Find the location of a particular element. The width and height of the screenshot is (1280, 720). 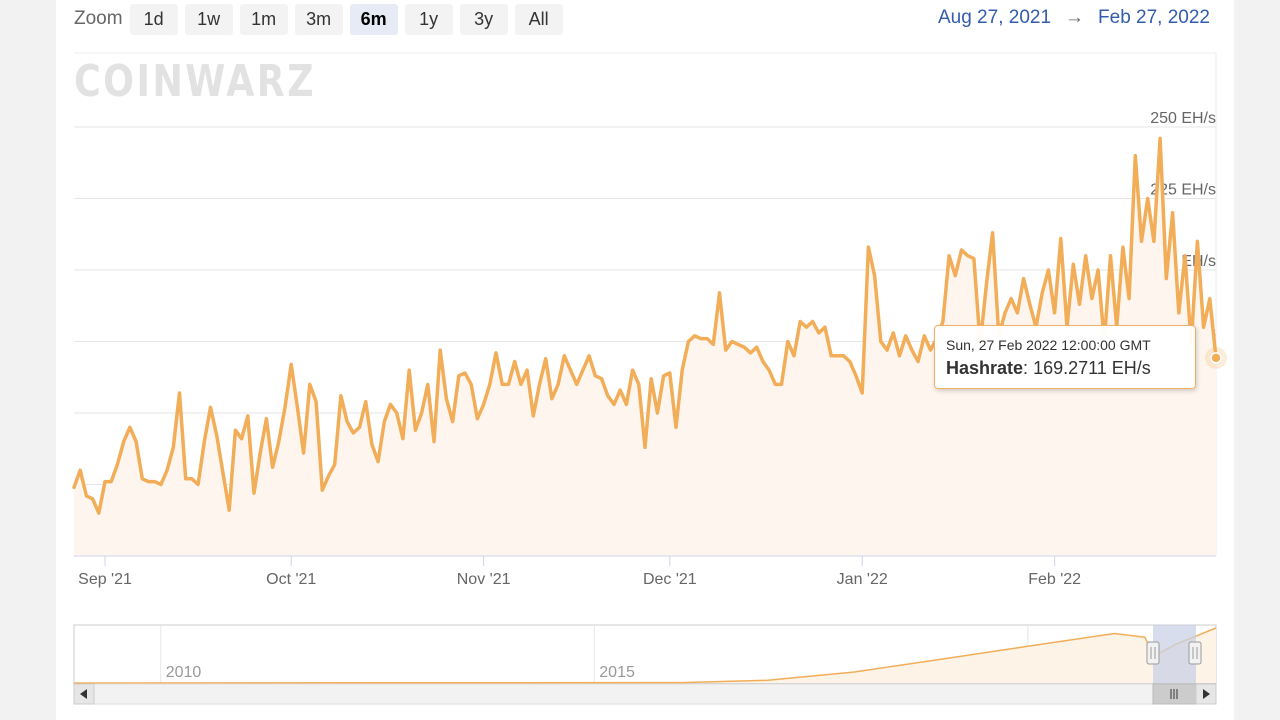

scrollbar is located at coordinates (645, 694).